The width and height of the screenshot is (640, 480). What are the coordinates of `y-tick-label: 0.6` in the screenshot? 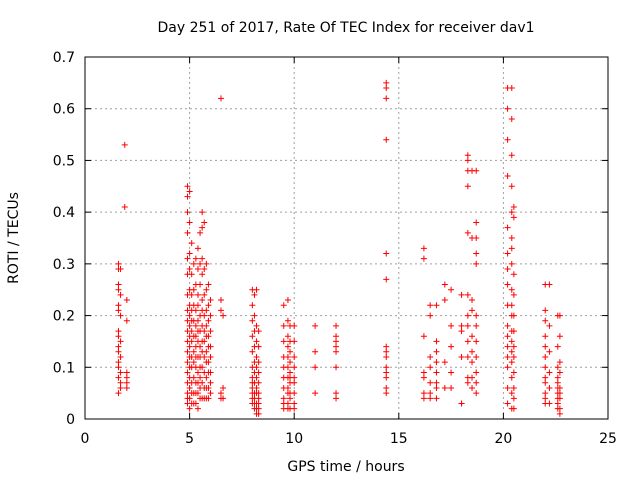 It's located at (64, 110).